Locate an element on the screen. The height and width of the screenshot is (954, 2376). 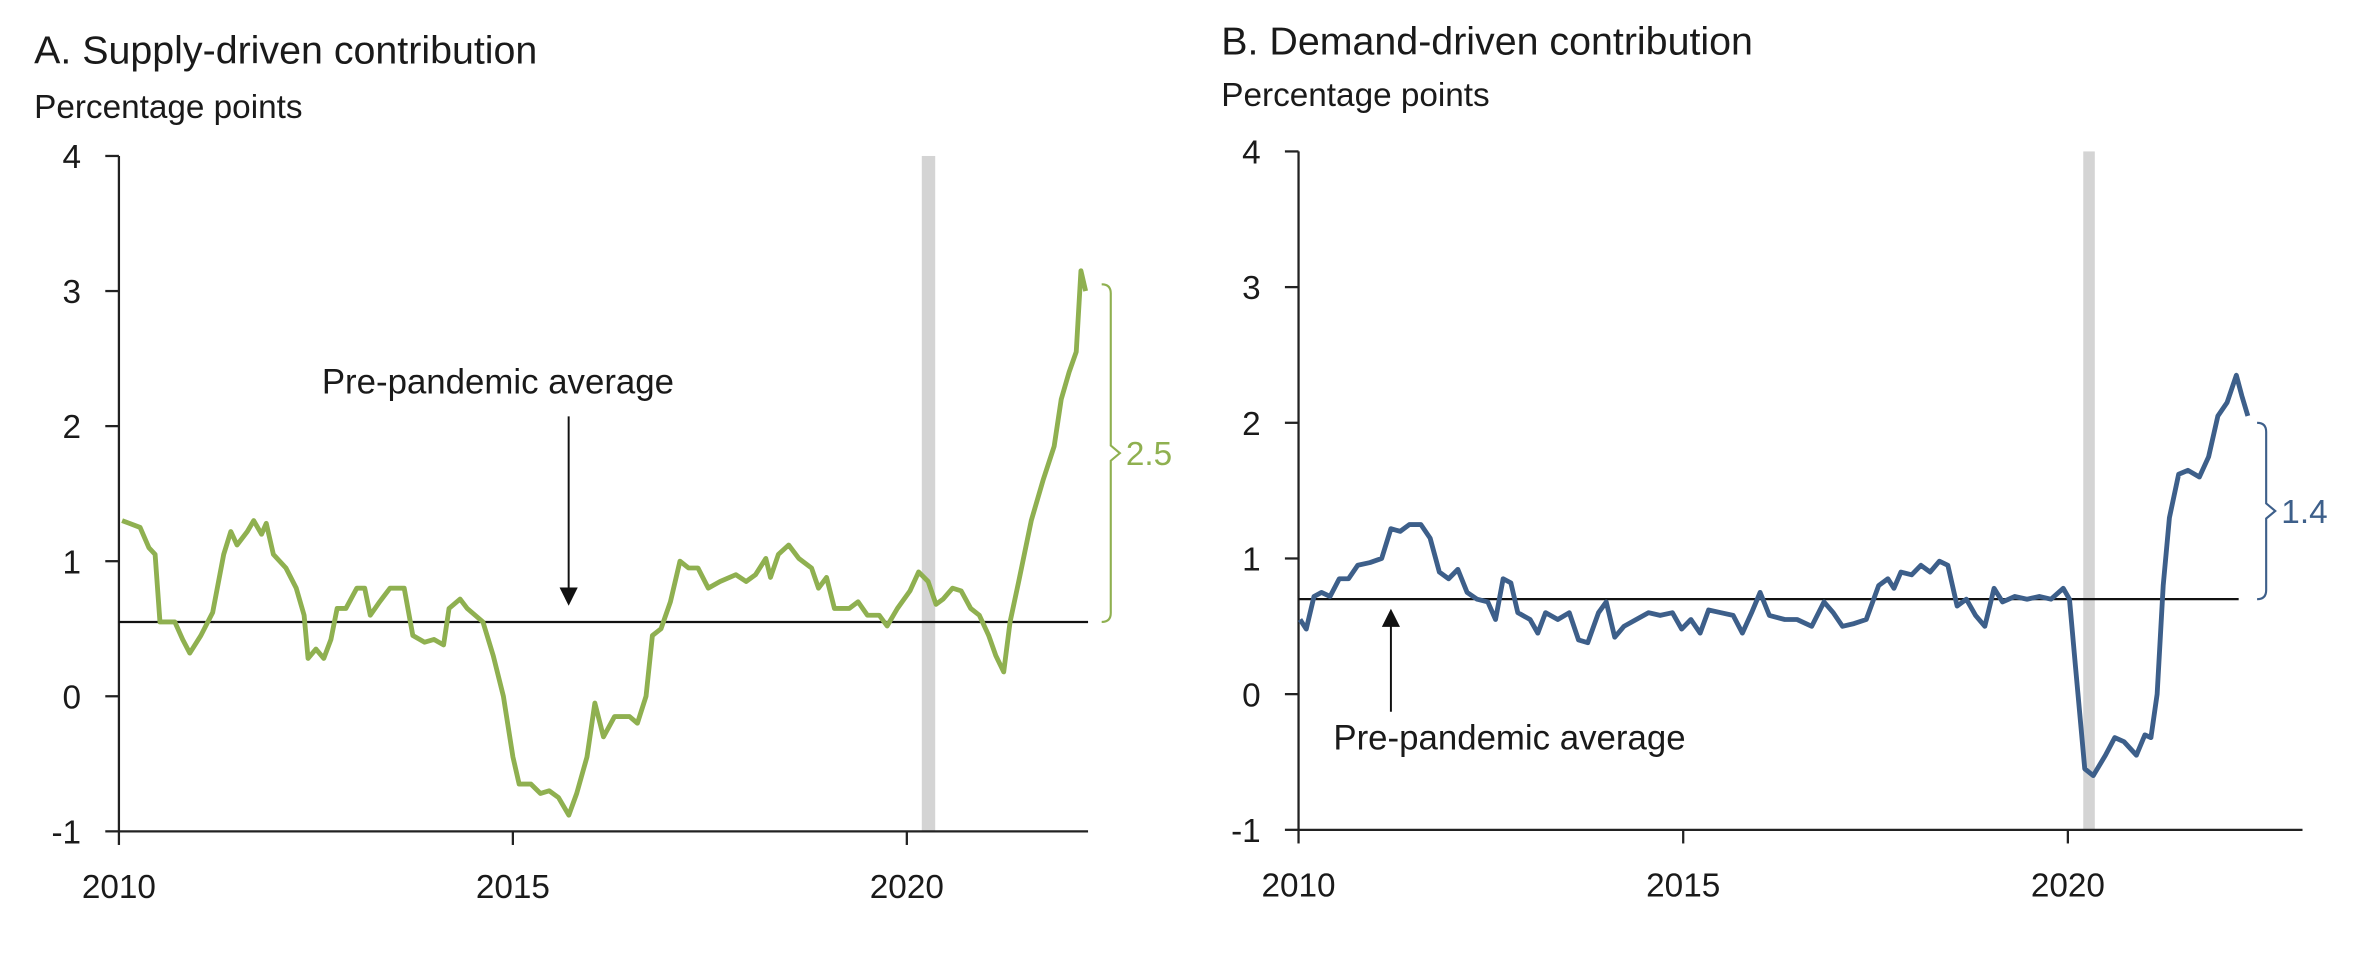
bracket-label: 2.5 is located at coordinates (1149, 454).